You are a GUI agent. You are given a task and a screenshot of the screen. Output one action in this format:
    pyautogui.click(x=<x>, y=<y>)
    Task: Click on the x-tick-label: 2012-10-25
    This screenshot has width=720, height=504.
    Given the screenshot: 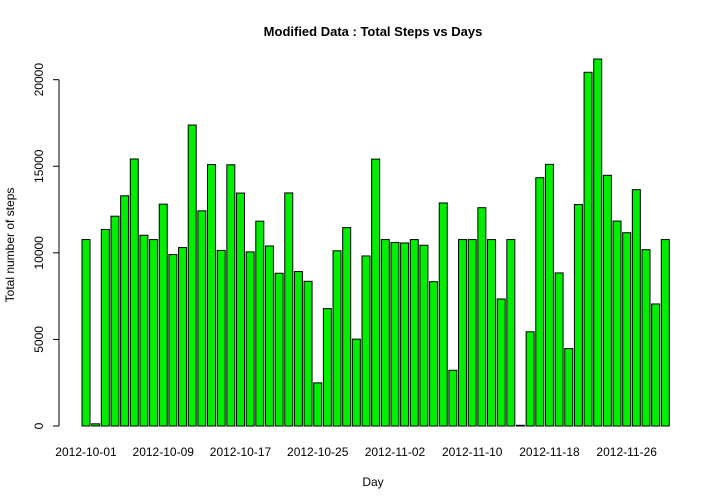 What is the action you would take?
    pyautogui.click(x=318, y=452)
    